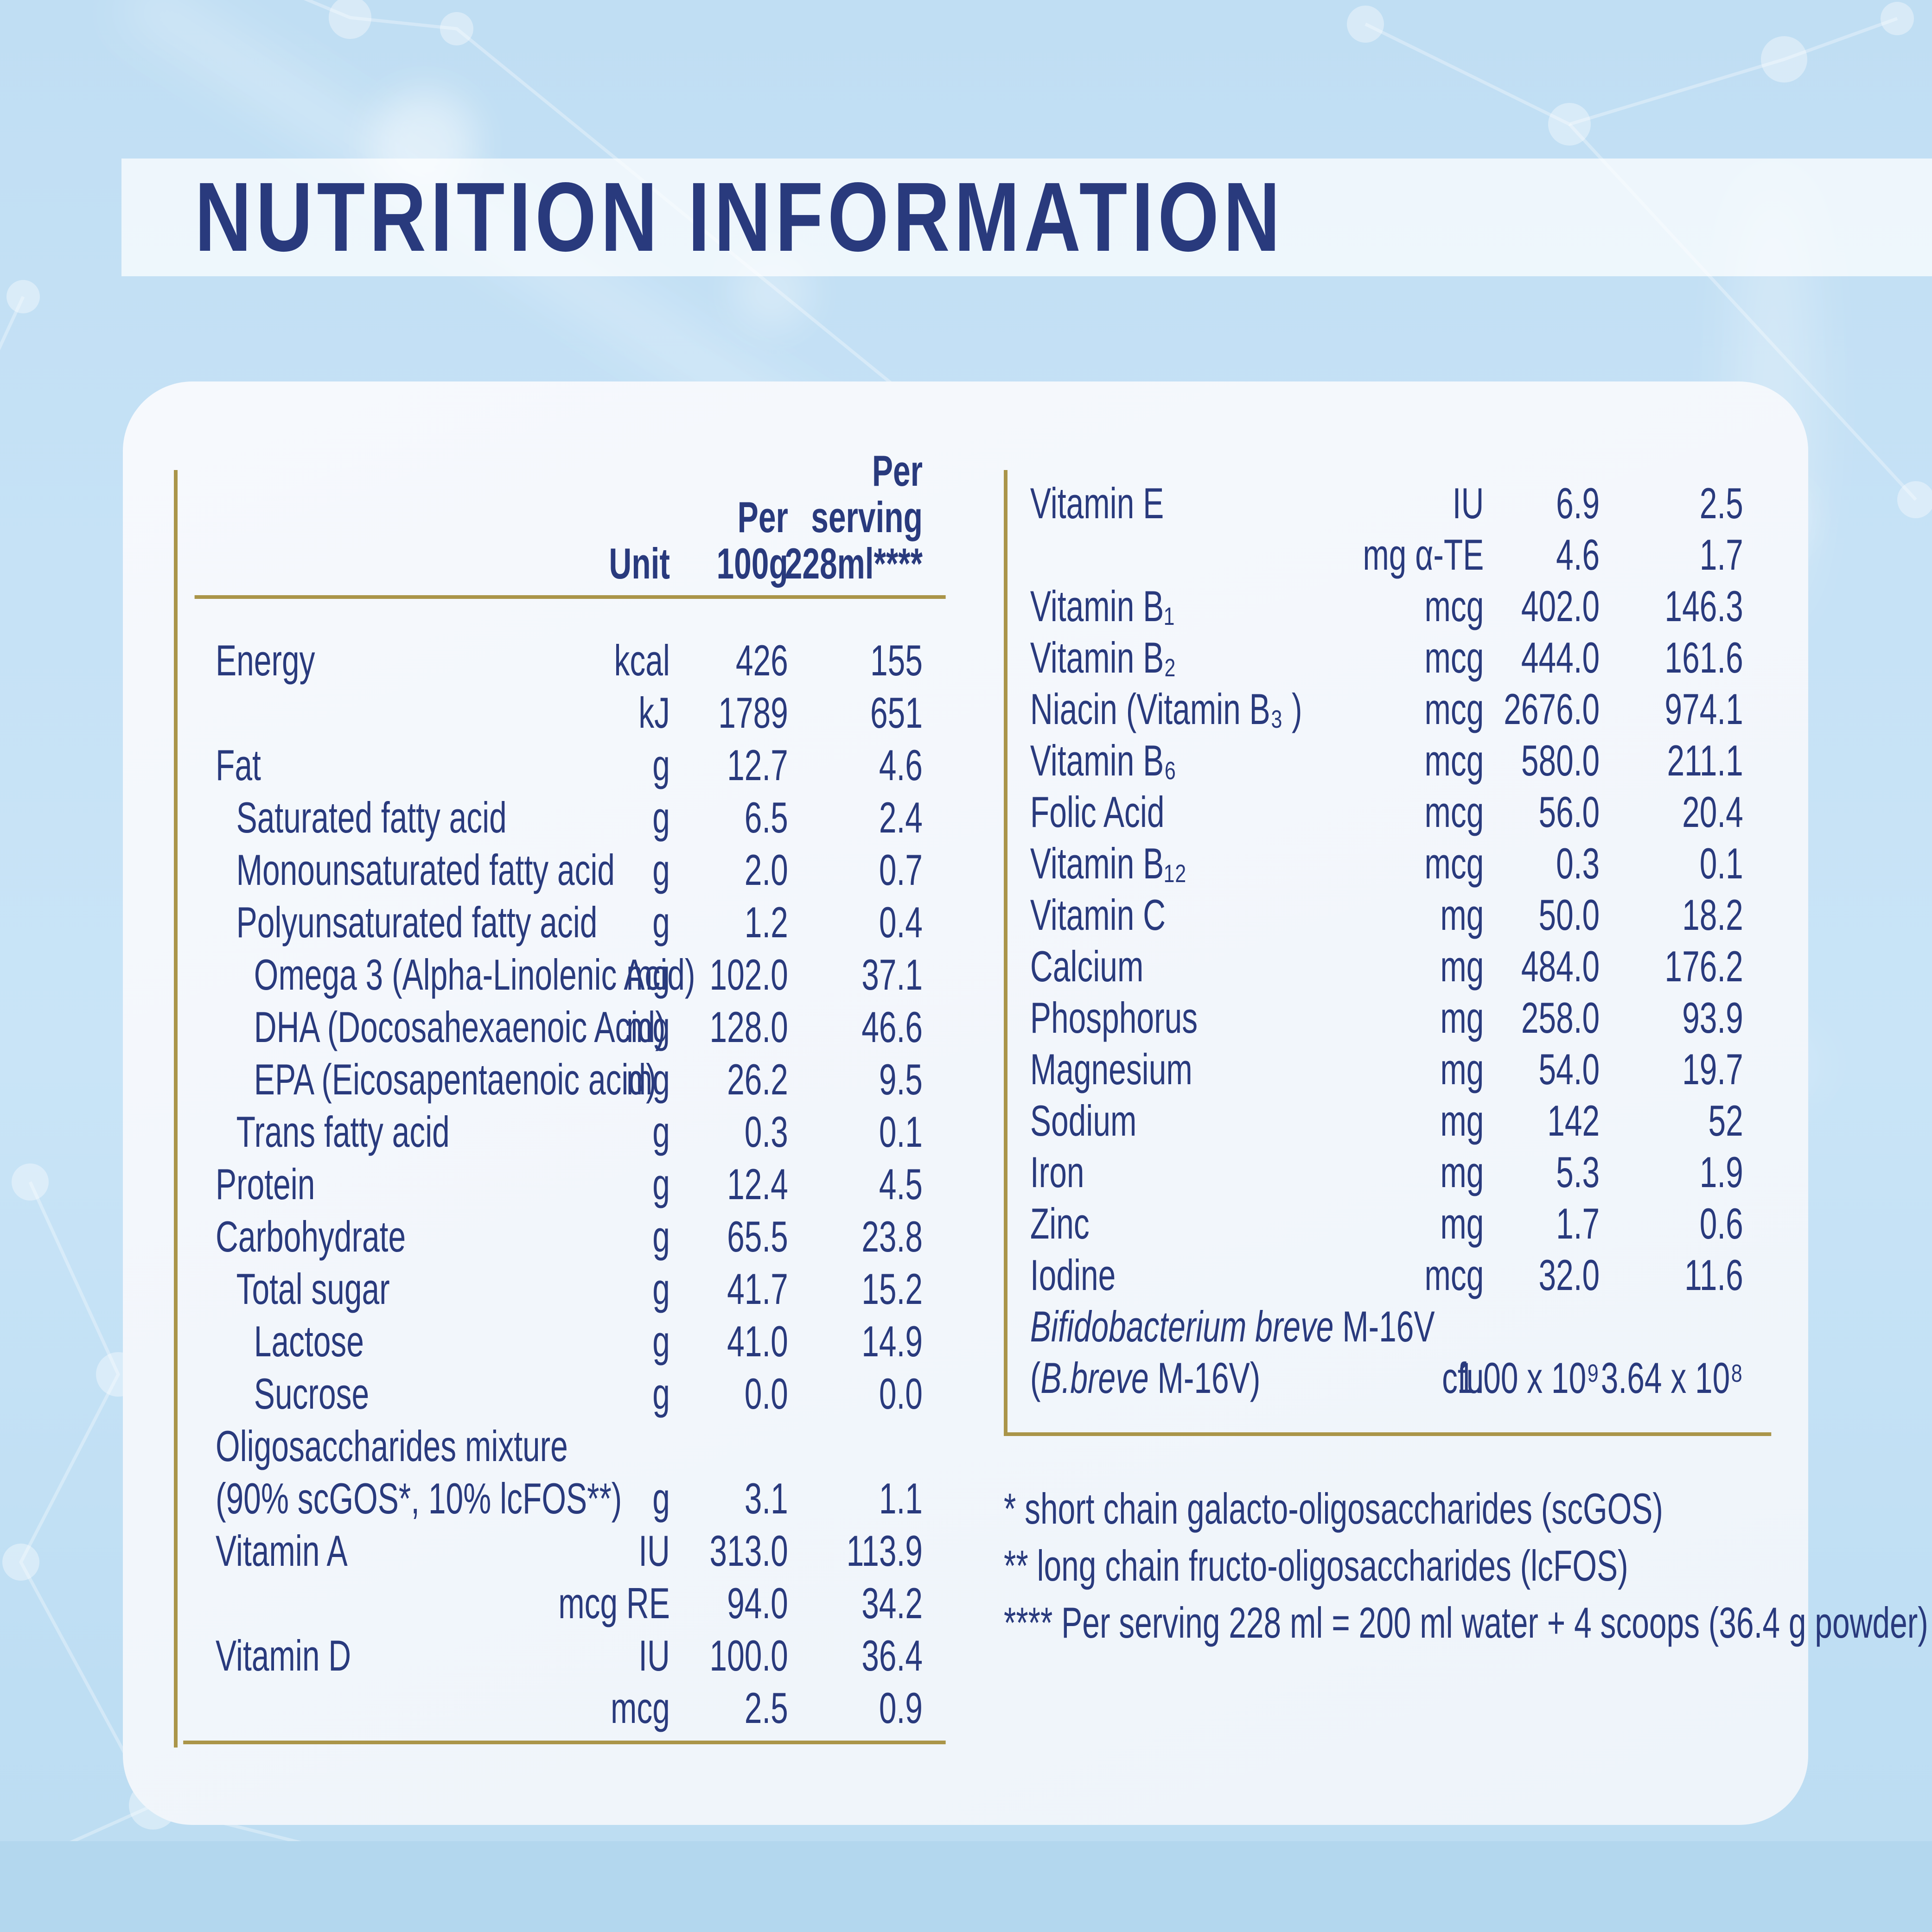  I want to click on header-divider-line, so click(570, 597).